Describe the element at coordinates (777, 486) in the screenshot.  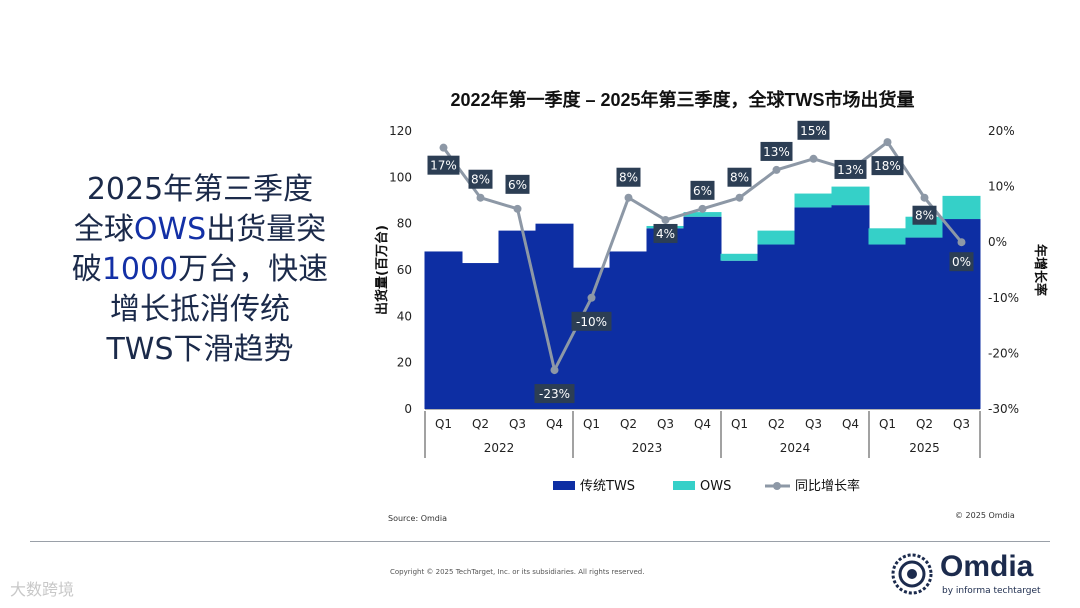
I see `legend-swatch-yoy-dot` at that location.